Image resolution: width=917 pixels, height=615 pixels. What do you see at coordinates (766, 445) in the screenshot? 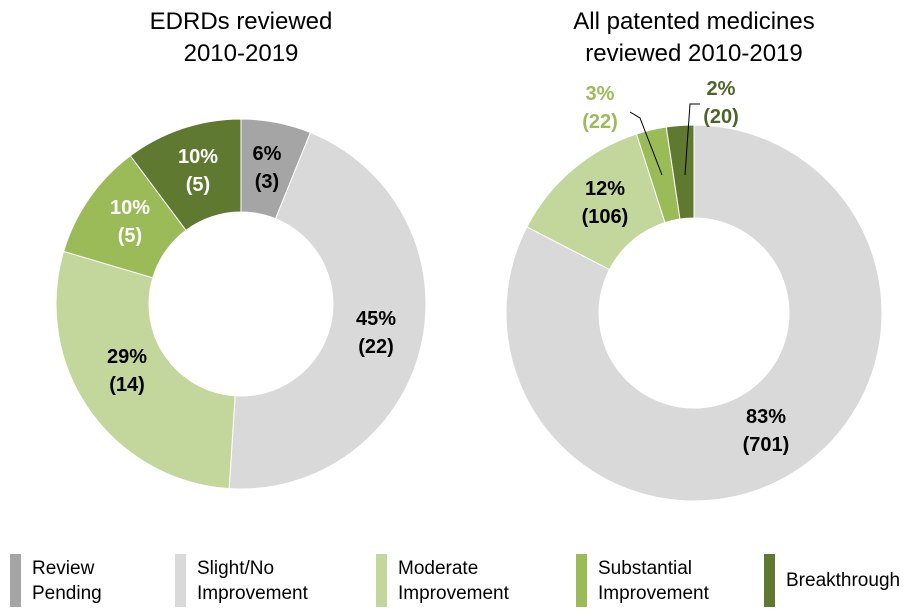
I see `right-count-label-slight-no-improvement: (701)` at bounding box center [766, 445].